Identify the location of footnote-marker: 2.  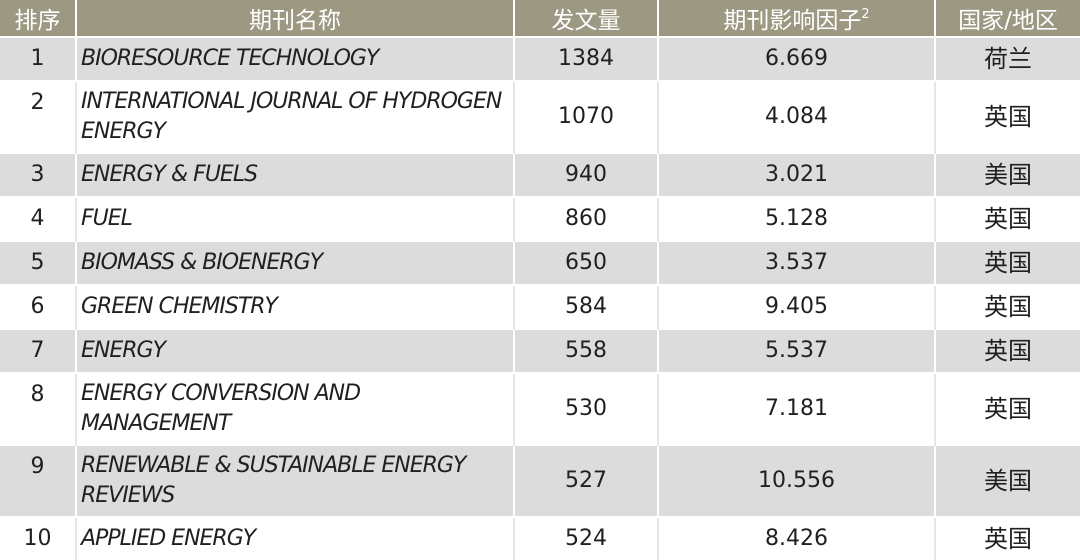
(865, 14).